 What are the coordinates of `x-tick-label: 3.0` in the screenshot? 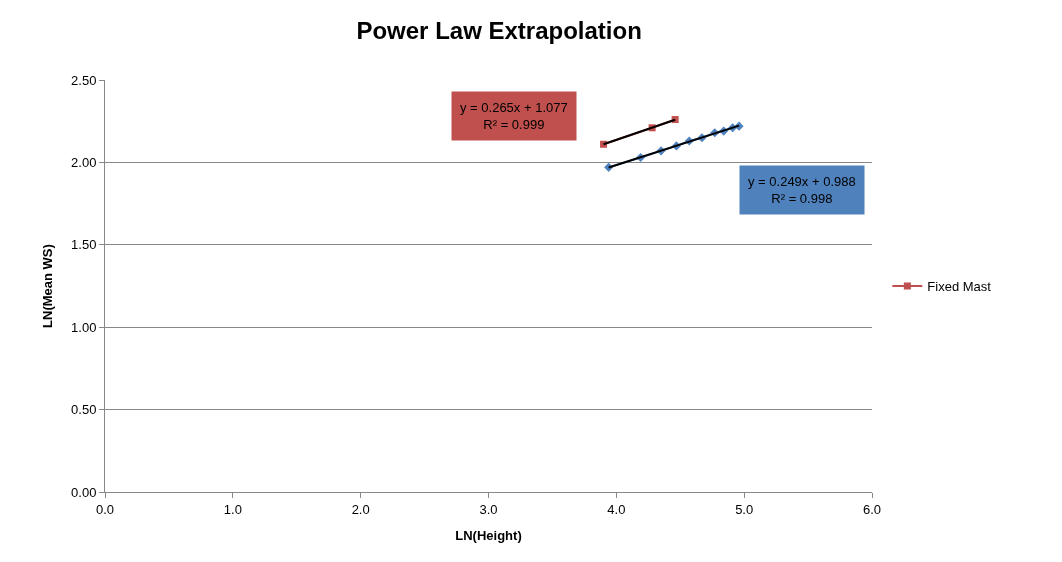 It's located at (488, 509).